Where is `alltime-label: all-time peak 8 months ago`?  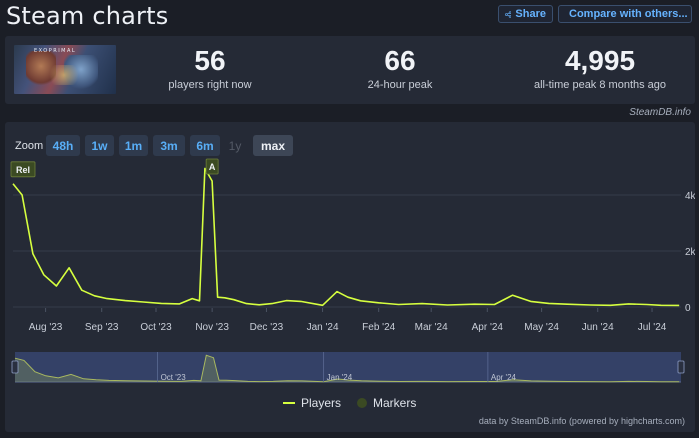 alltime-label: all-time peak 8 months ago is located at coordinates (600, 85).